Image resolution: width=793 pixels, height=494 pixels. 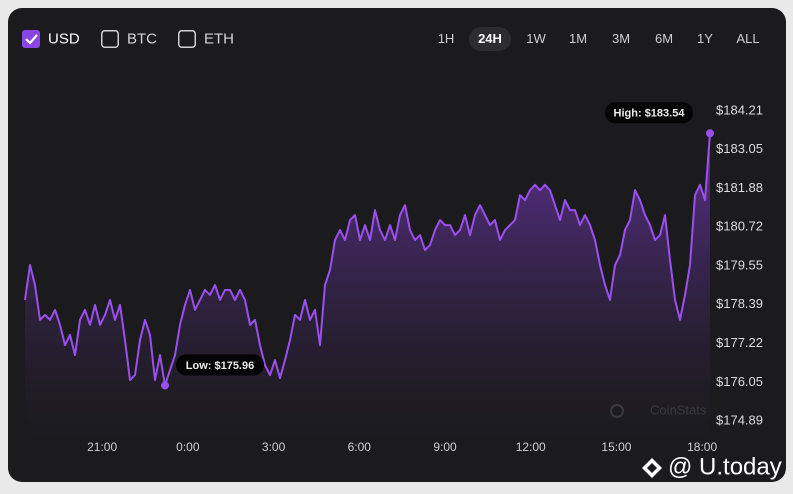 What do you see at coordinates (702, 447) in the screenshot?
I see `x-tick-label: 18:00` at bounding box center [702, 447].